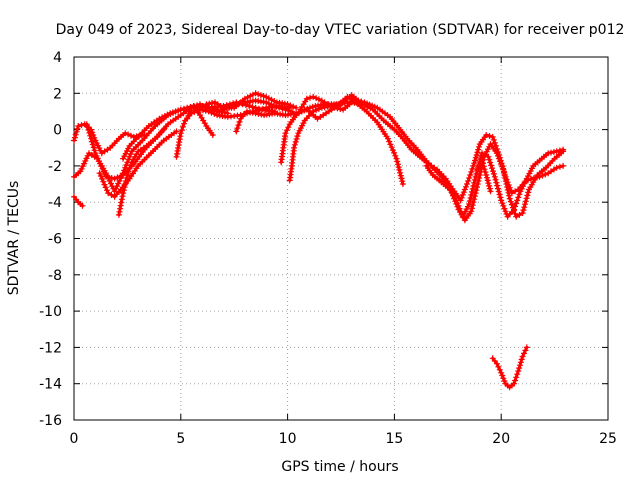 The image size is (640, 480). Describe the element at coordinates (180, 439) in the screenshot. I see `x-tick-label: 5` at that location.